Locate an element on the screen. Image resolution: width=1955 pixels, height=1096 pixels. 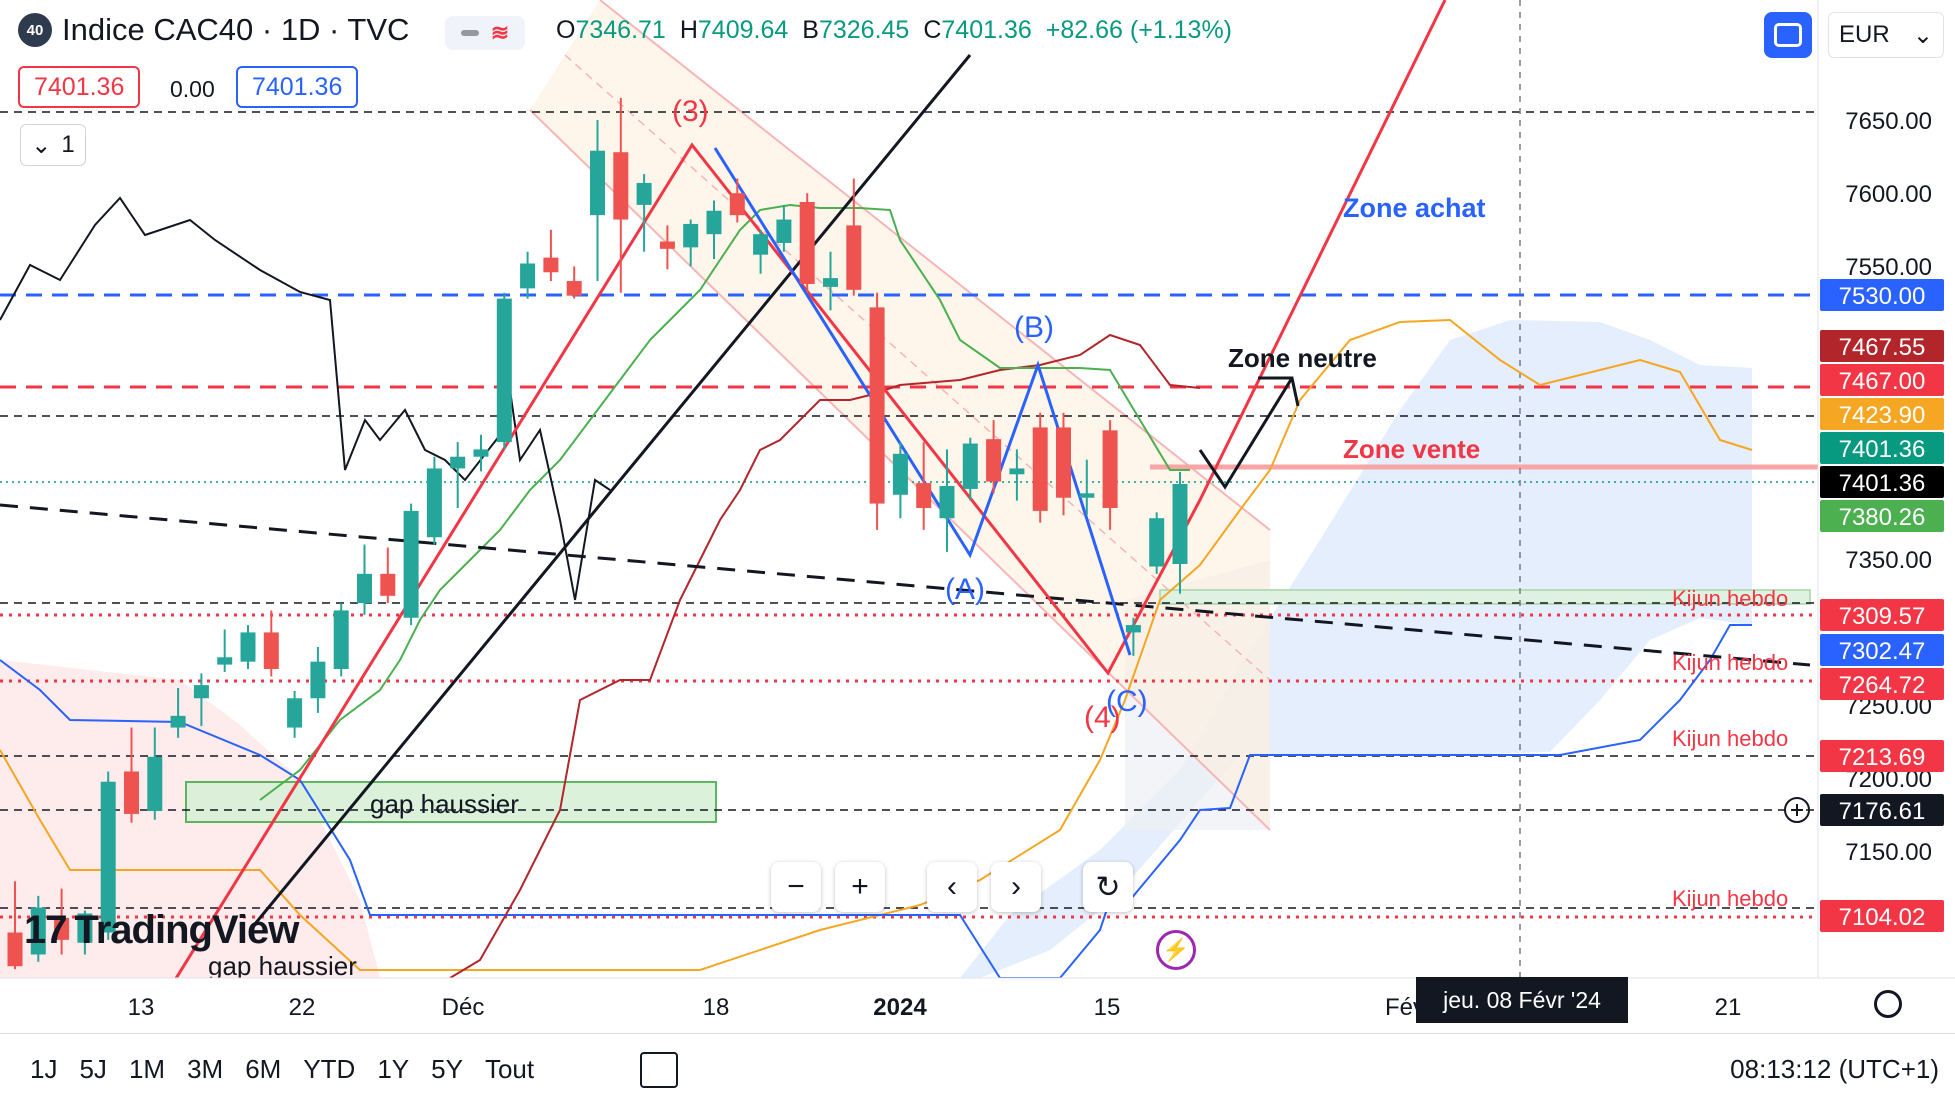
price-tag: 7423.90 is located at coordinates (1882, 414).